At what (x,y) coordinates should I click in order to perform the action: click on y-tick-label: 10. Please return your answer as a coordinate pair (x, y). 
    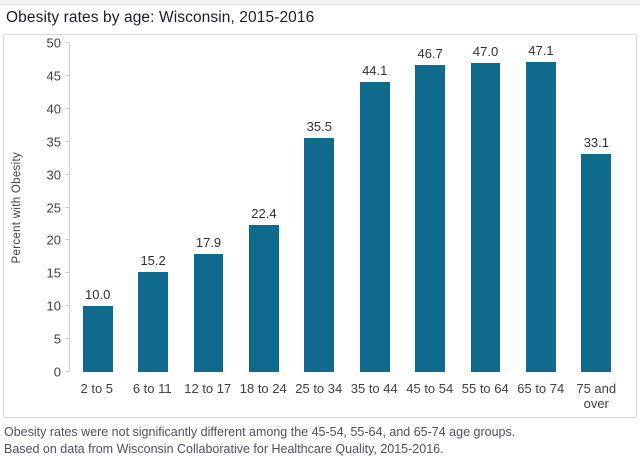
    Looking at the image, I should click on (53, 306).